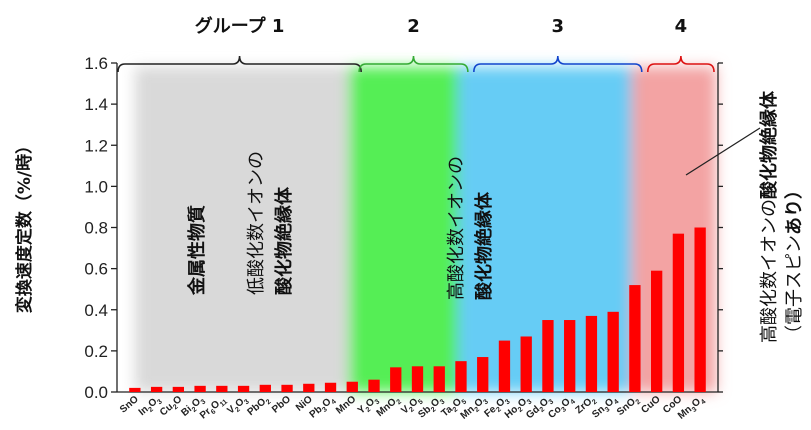  I want to click on y-tick-label: 1.6, so click(96, 63).